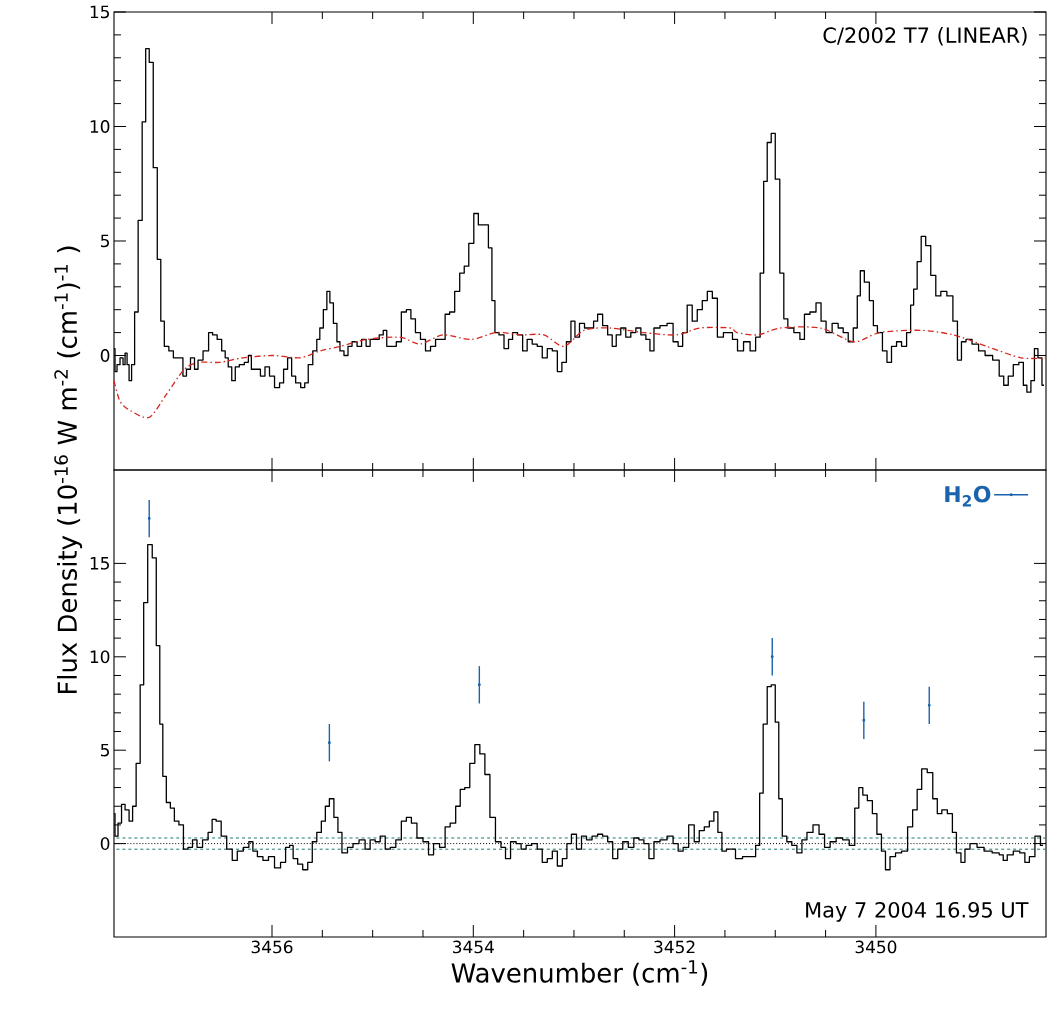 This screenshot has width=1048, height=1023. Describe the element at coordinates (579, 973) in the screenshot. I see `x-axis-title: Wavenumber (cm$^{-1}$)` at that location.